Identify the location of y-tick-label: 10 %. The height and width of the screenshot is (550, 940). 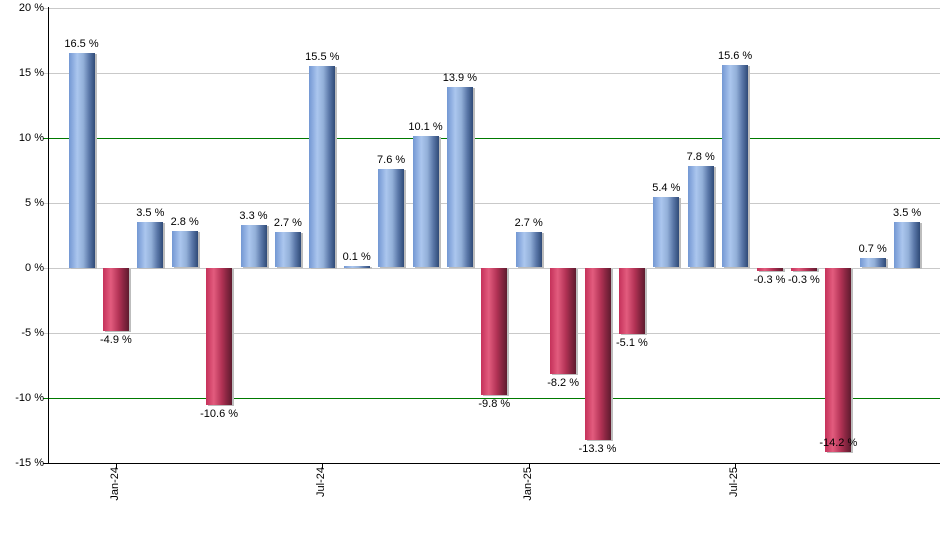
(31, 137).